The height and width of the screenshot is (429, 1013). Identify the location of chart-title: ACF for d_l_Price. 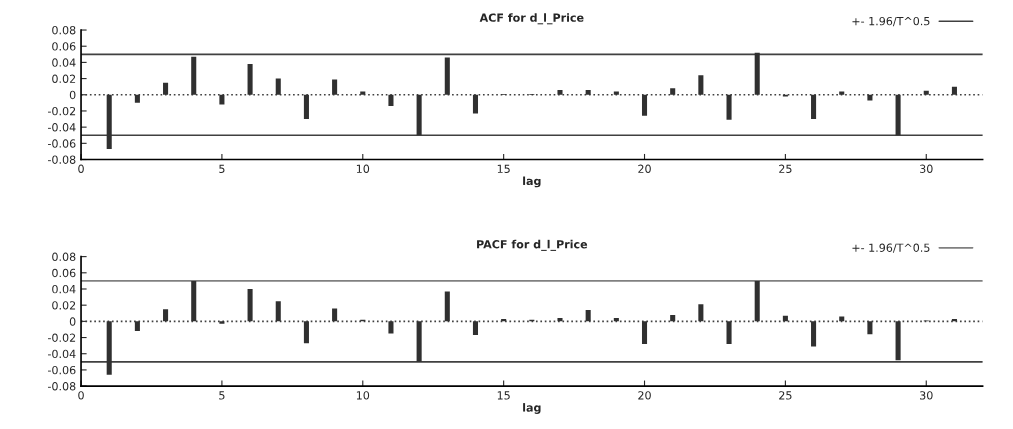
(531, 19).